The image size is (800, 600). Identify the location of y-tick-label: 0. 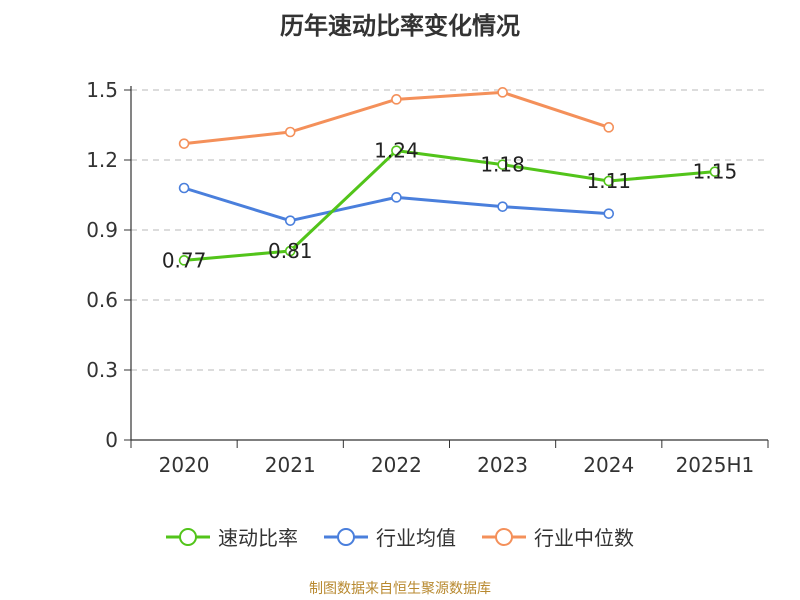
(111, 440).